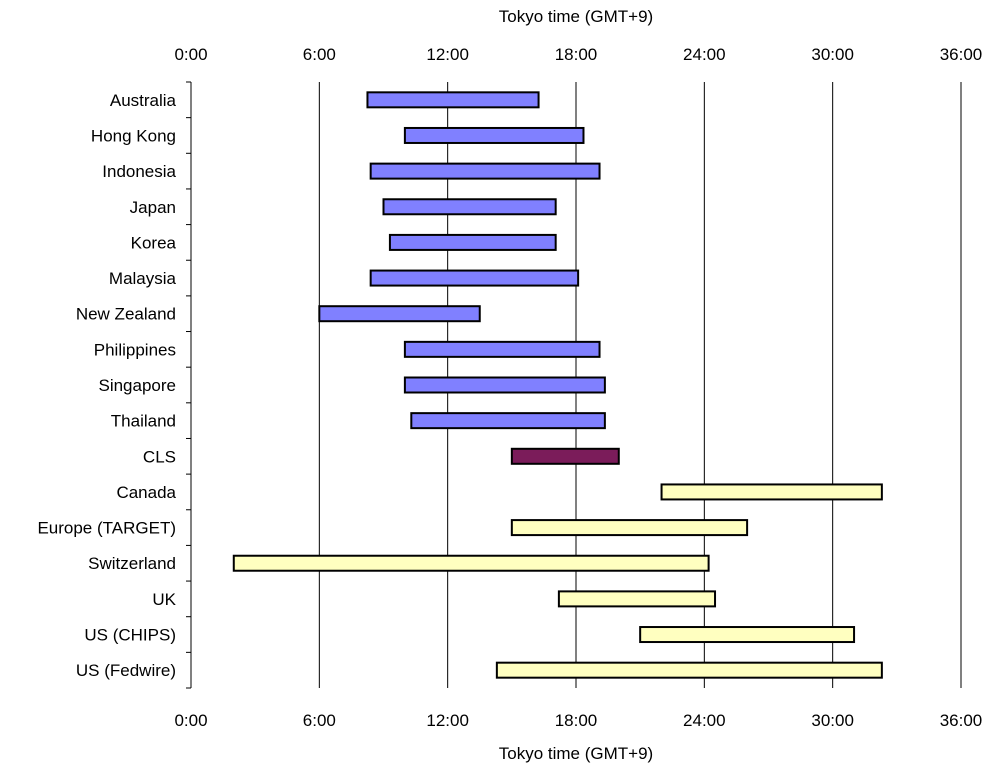  I want to click on bar-thailand, so click(508, 421).